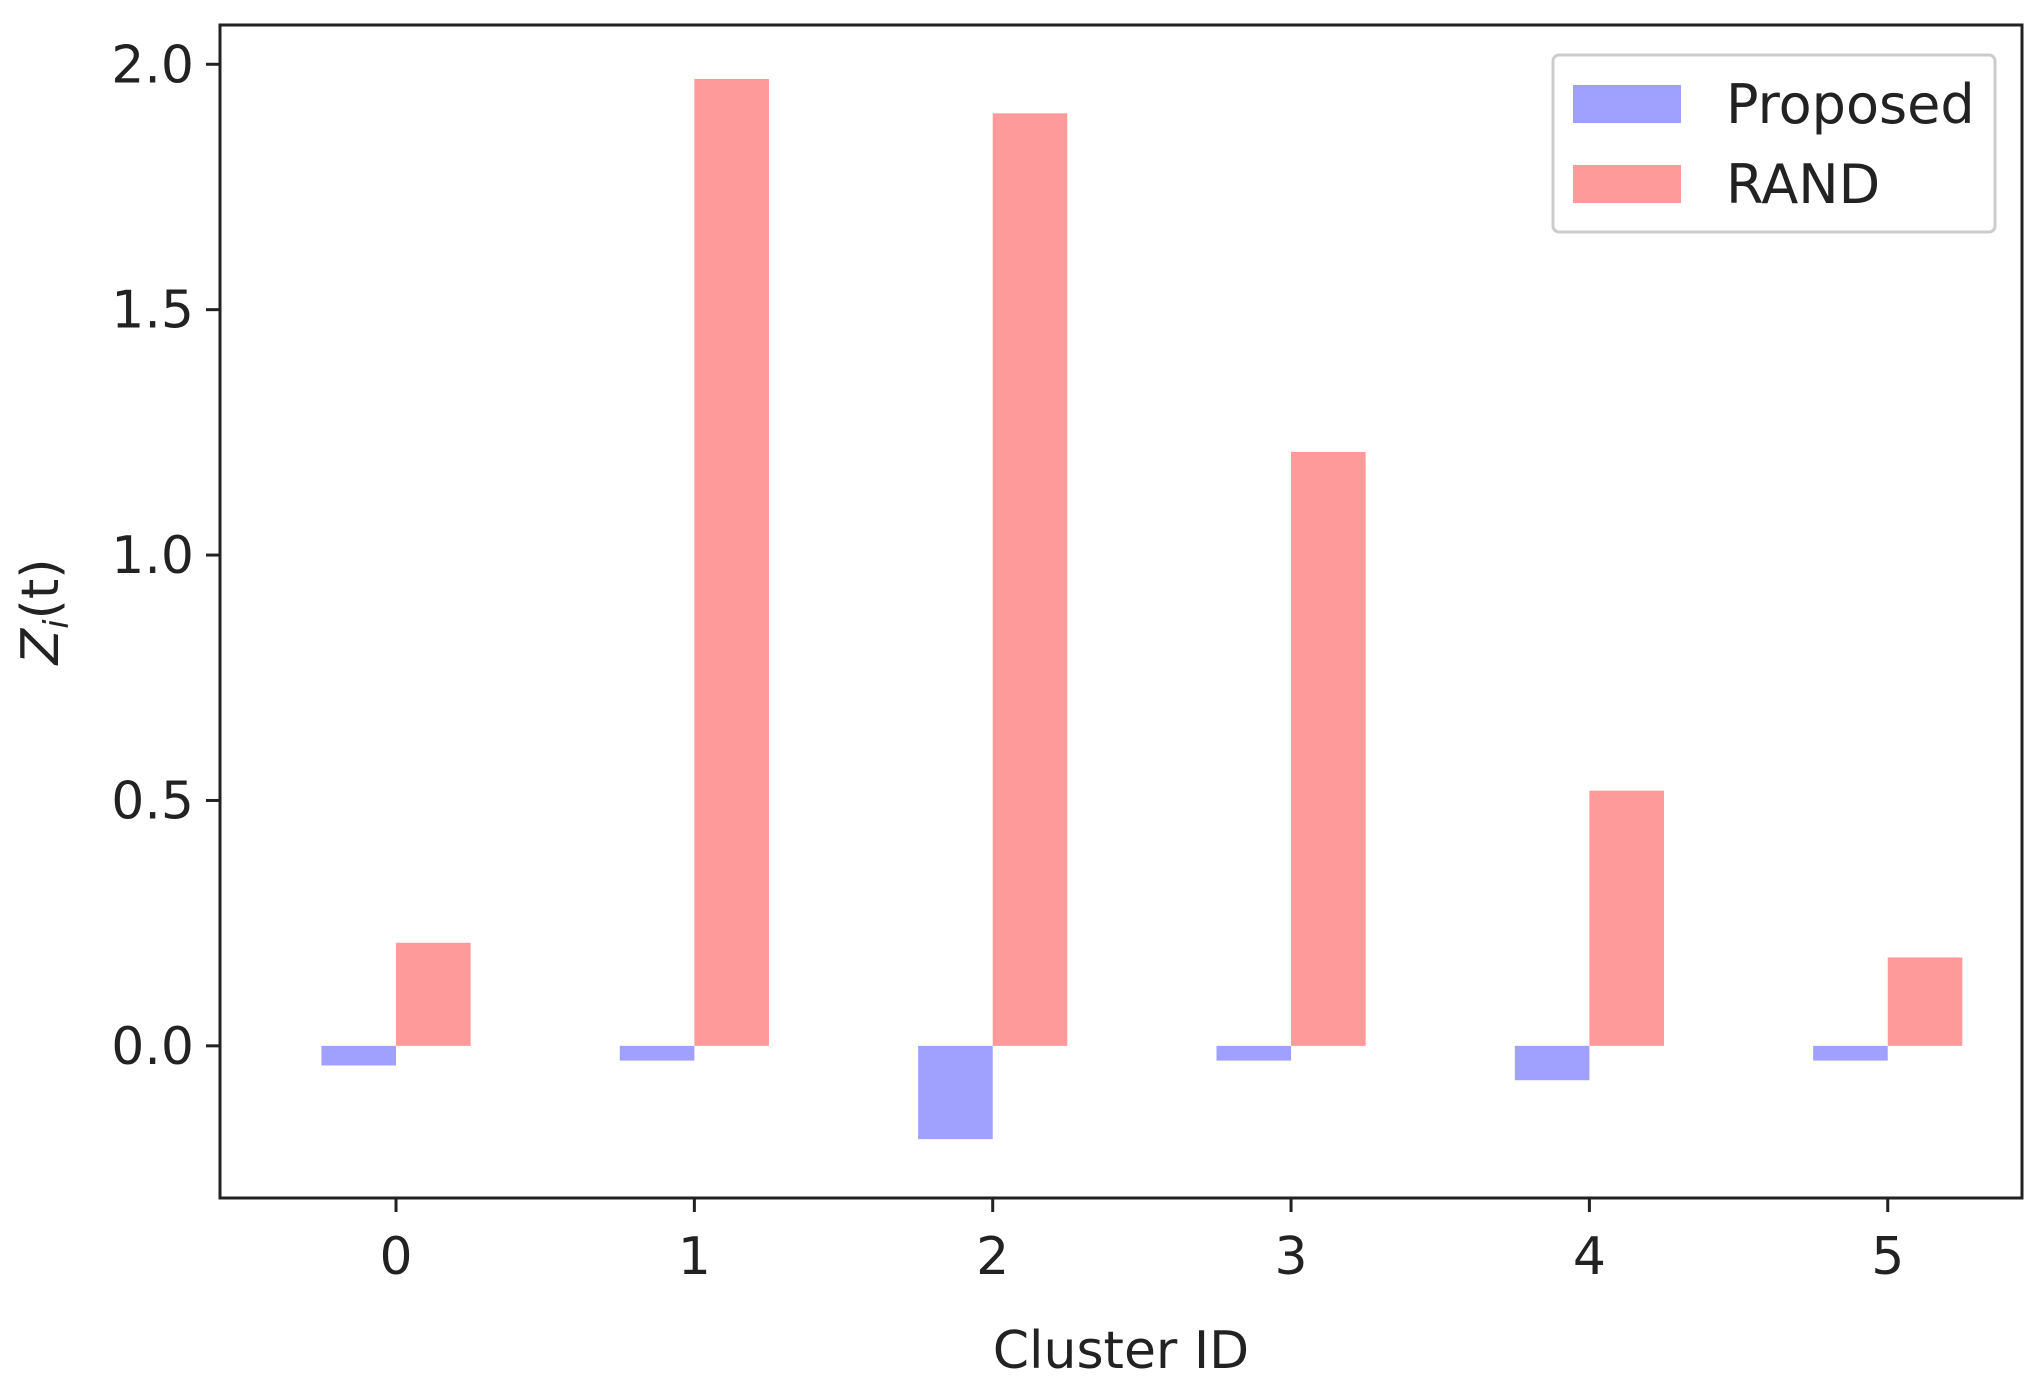 This screenshot has height=1386, width=2044. What do you see at coordinates (1121, 1351) in the screenshot?
I see `x-axis-label: Cluster ID` at bounding box center [1121, 1351].